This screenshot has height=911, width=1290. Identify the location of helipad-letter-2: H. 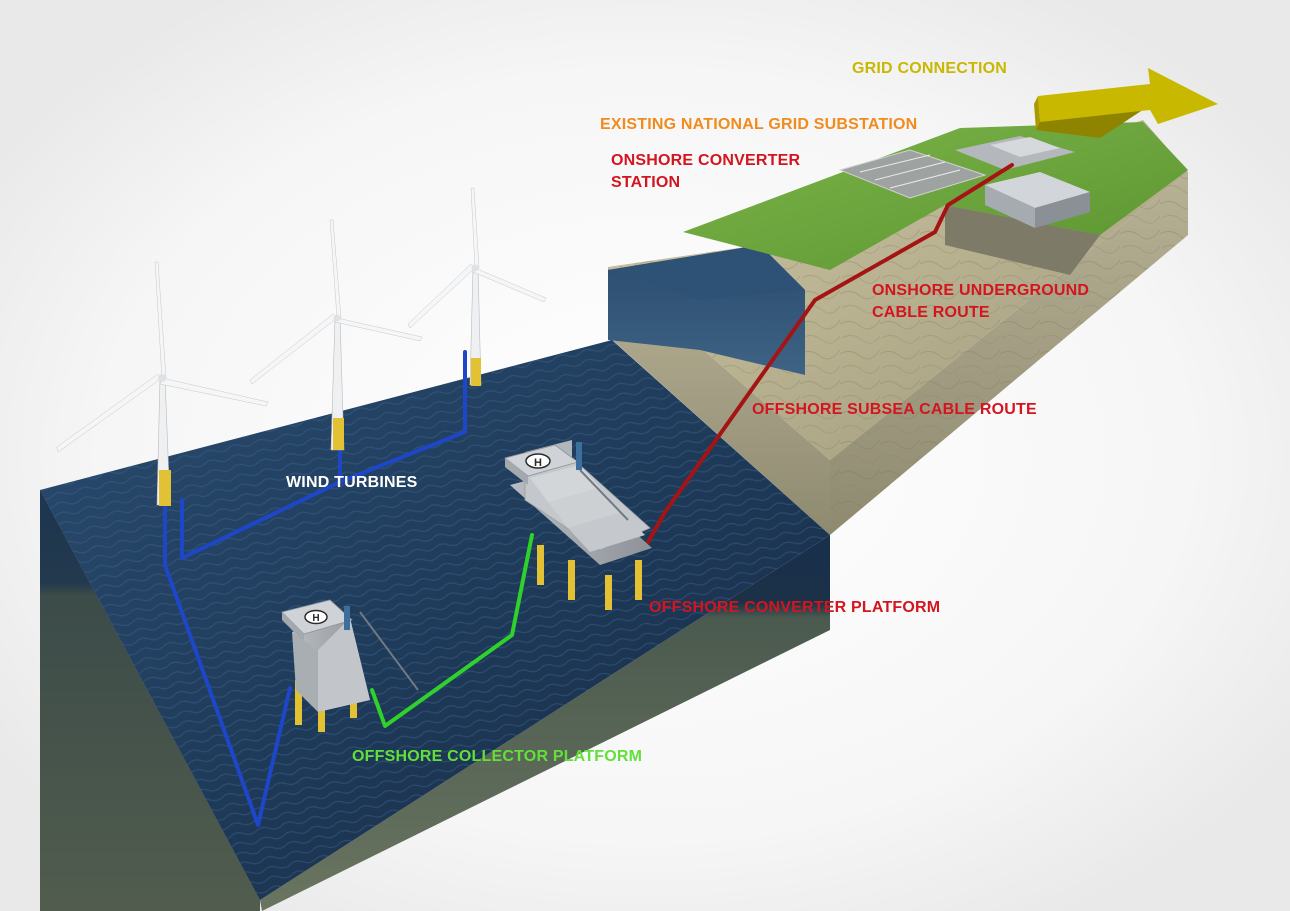
(315, 618).